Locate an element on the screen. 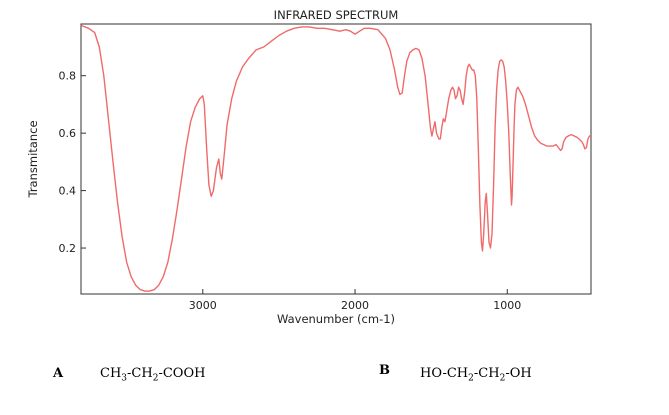  formula-text: HO-CH is located at coordinates (444, 373).